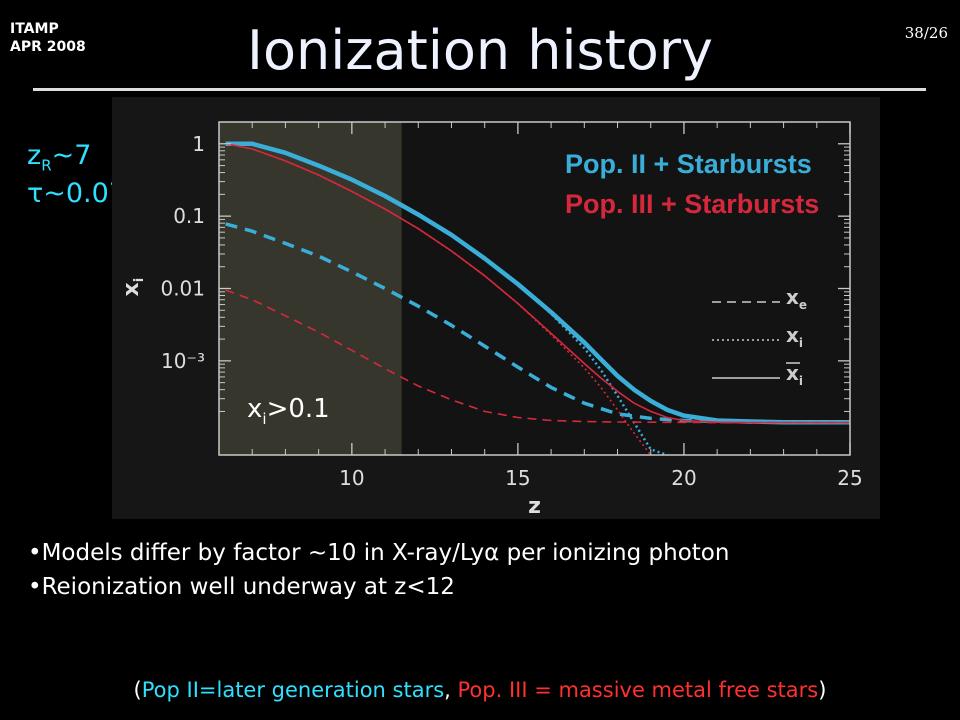 This screenshot has width=960, height=720. I want to click on line-style-legend: xe xi xi, so click(759, 336).